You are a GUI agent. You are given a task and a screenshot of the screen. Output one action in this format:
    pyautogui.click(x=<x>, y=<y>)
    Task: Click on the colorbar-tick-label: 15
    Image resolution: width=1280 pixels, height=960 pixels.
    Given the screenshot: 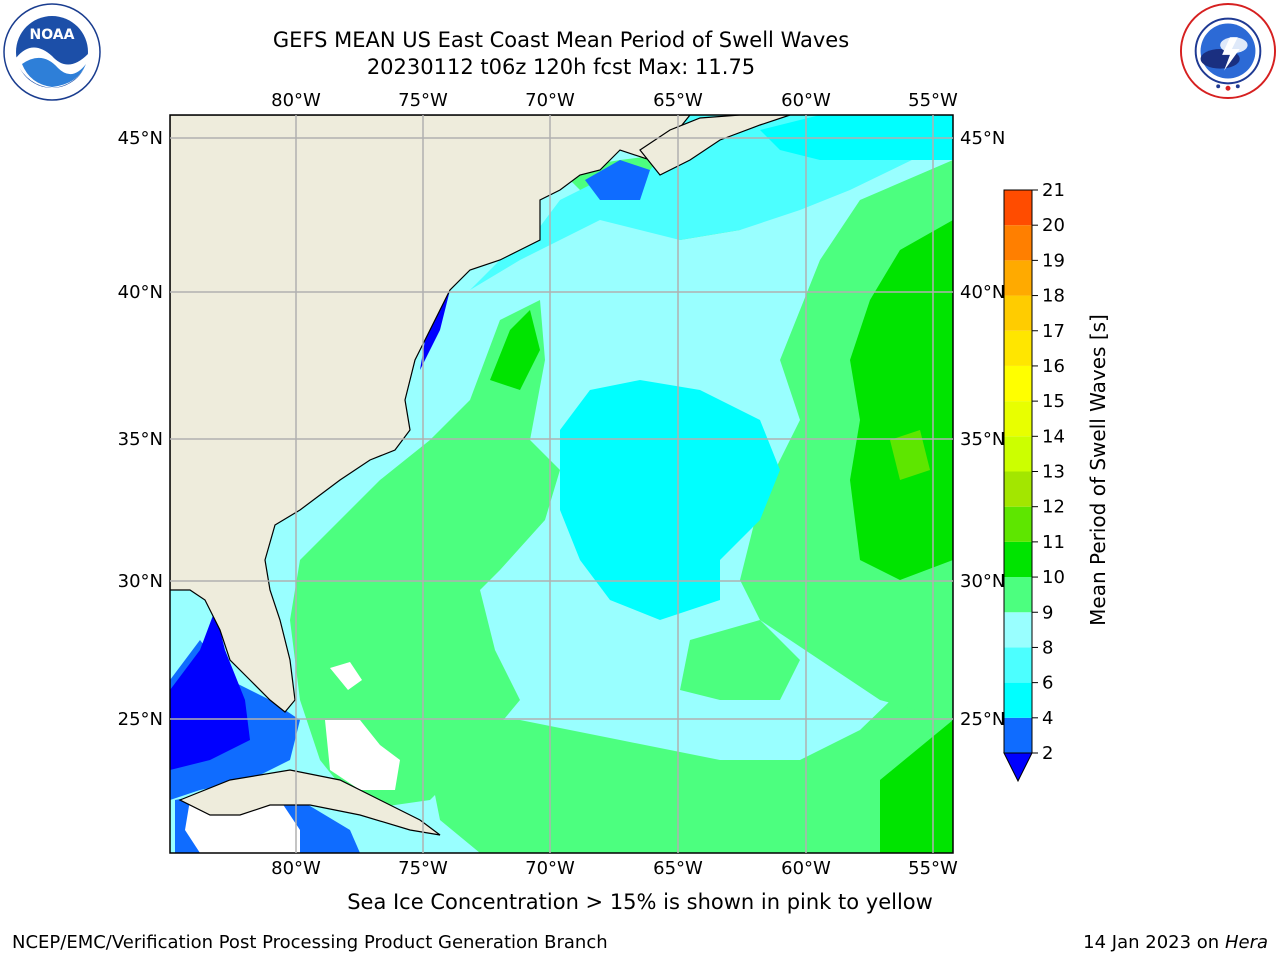 What is the action you would take?
    pyautogui.click(x=1053, y=401)
    